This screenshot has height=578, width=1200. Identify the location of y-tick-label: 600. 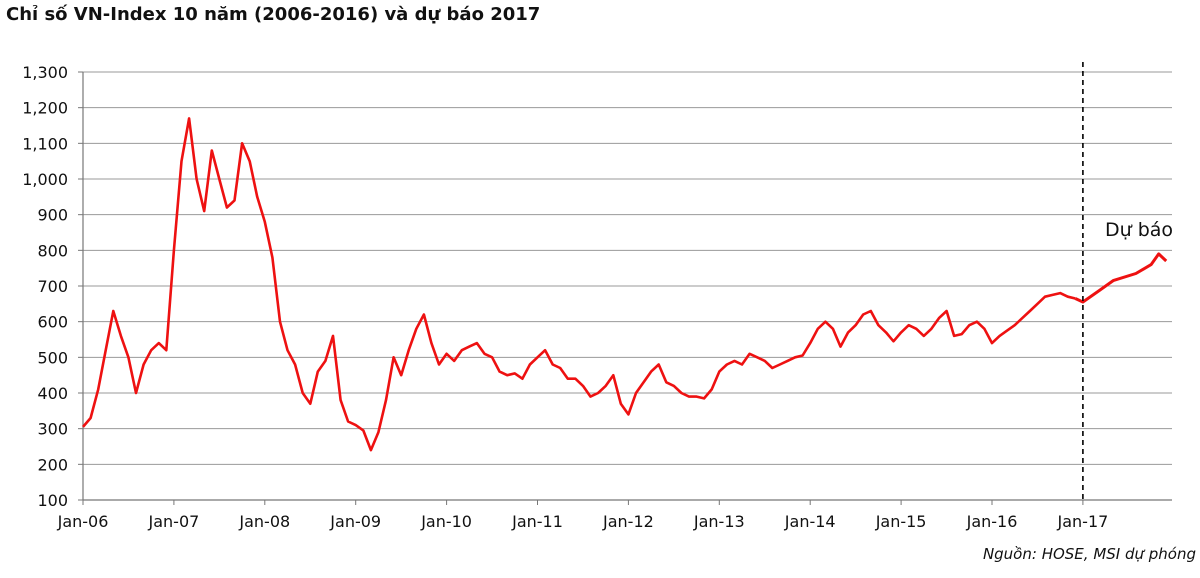
(52, 322).